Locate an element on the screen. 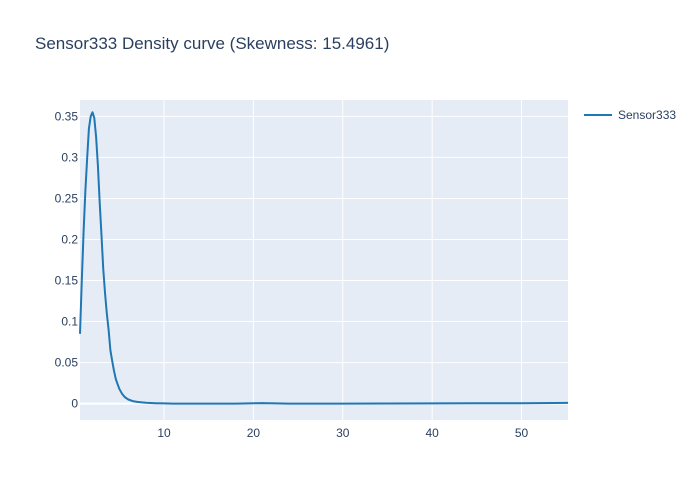  x-tick-label: 30 is located at coordinates (343, 433).